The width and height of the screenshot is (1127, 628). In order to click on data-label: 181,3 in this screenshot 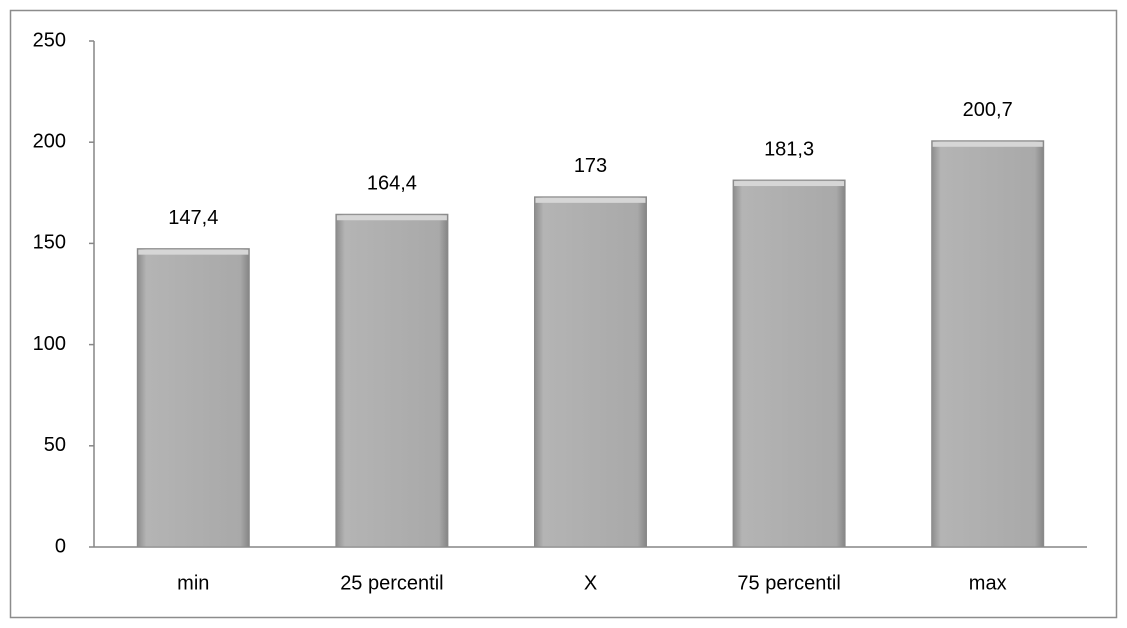, I will do `click(789, 149)`.